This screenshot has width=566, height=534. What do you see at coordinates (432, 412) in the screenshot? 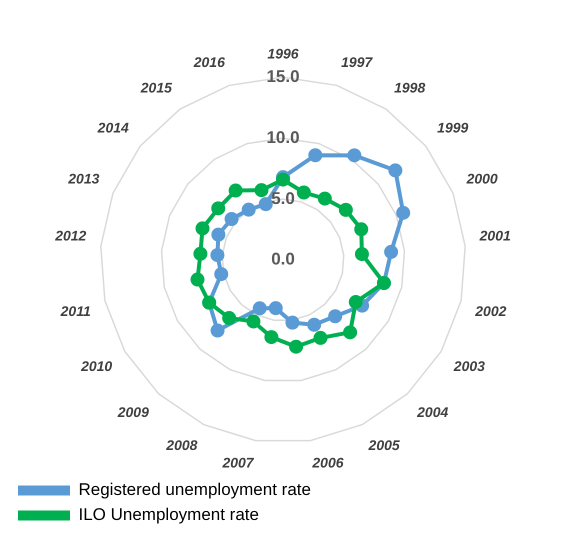
I see `spoke-label: 2004` at bounding box center [432, 412].